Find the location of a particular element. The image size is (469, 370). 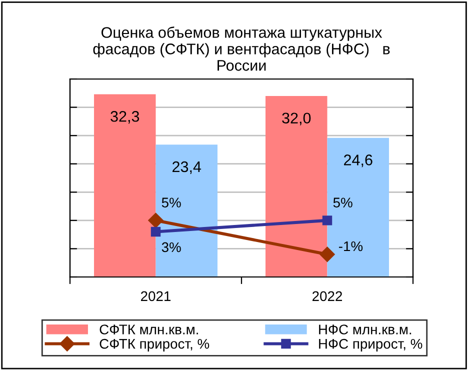

legend-label: СФТК прирост, % is located at coordinates (155, 345).